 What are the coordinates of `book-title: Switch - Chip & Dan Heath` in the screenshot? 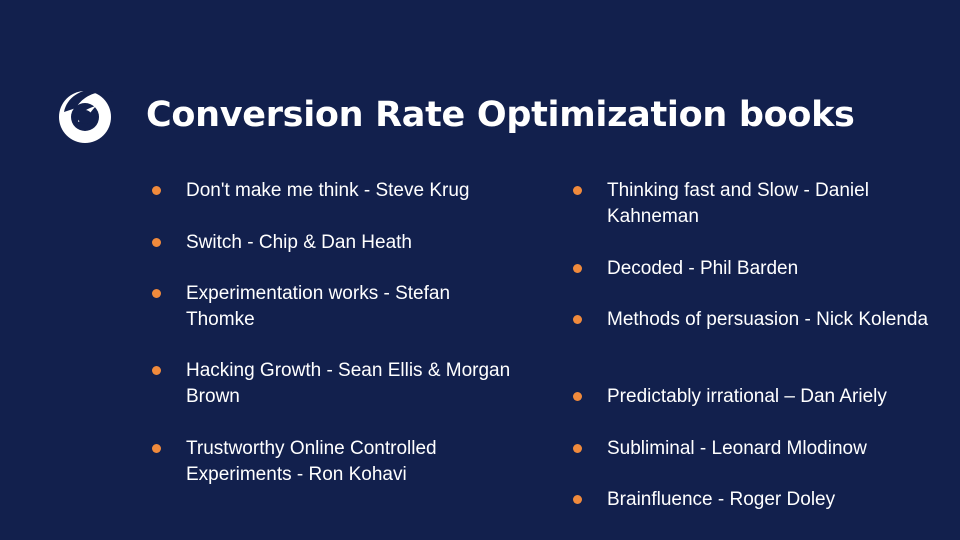 It's located at (299, 242).